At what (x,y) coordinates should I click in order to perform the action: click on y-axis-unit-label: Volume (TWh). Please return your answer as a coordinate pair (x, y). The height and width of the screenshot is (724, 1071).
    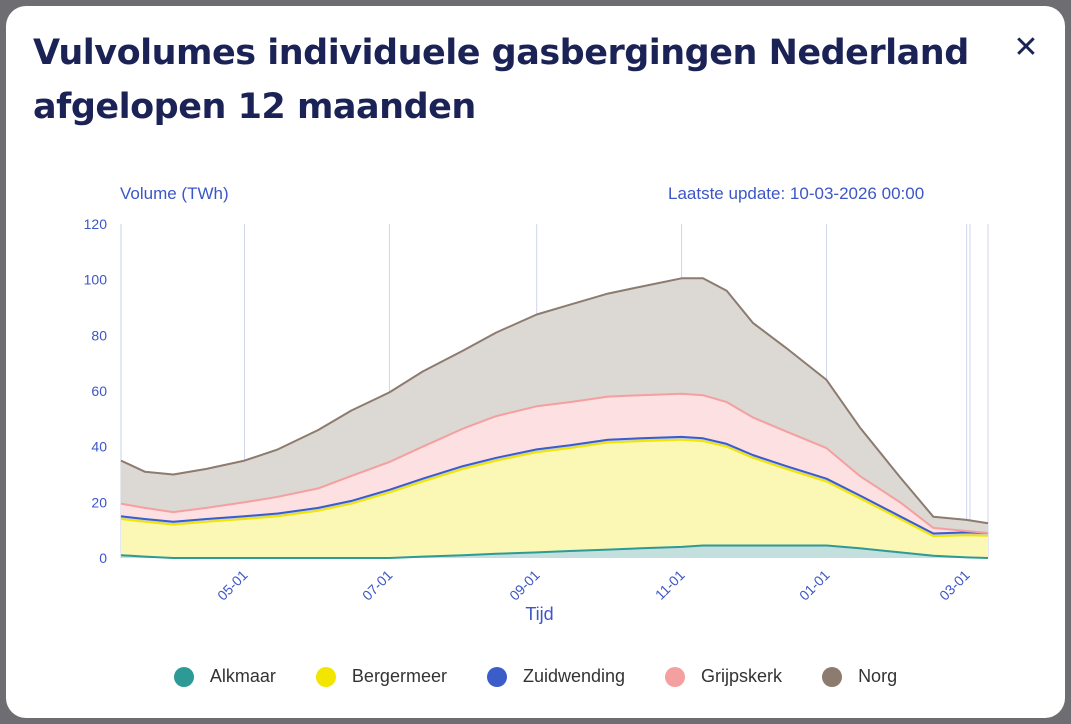
    Looking at the image, I should click on (174, 193).